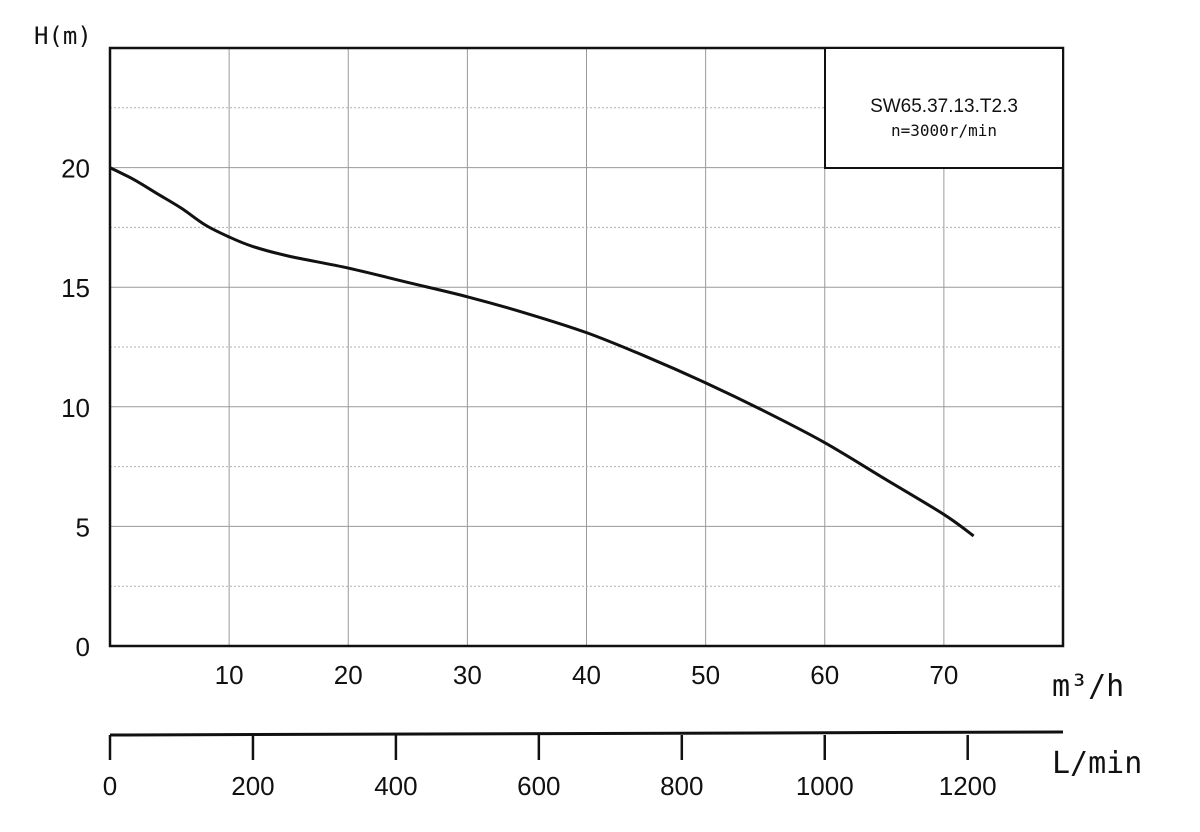 The width and height of the screenshot is (1200, 832). I want to click on x-axis-title: m³/h, so click(1088, 686).